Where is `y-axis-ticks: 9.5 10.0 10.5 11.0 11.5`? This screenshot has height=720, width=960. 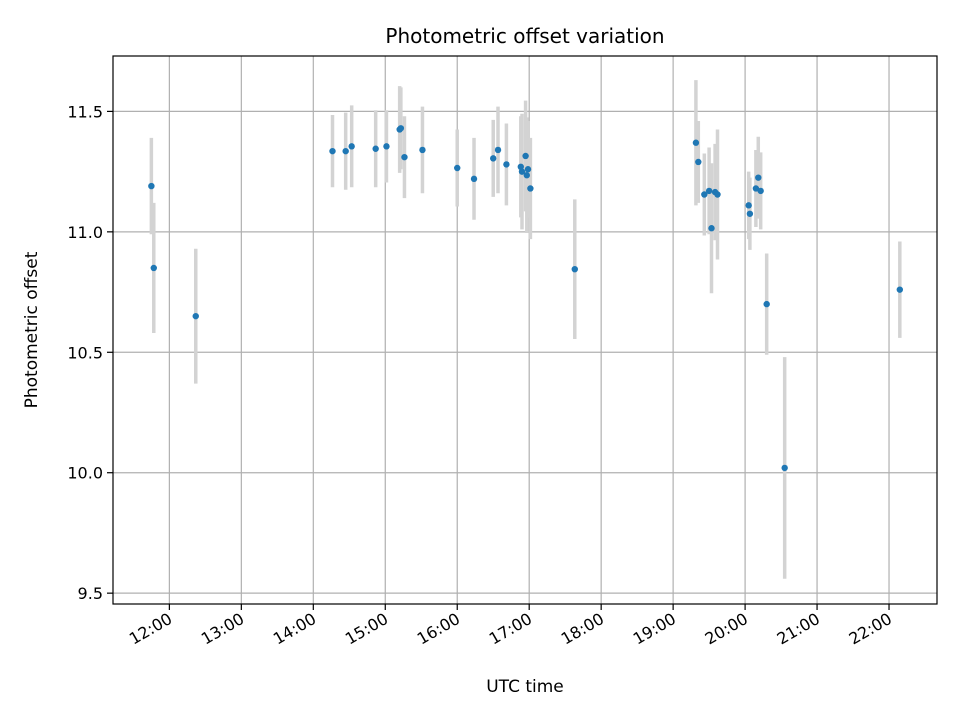 y-axis-ticks: 9.5 10.0 10.5 11.0 11.5 is located at coordinates (90, 352).